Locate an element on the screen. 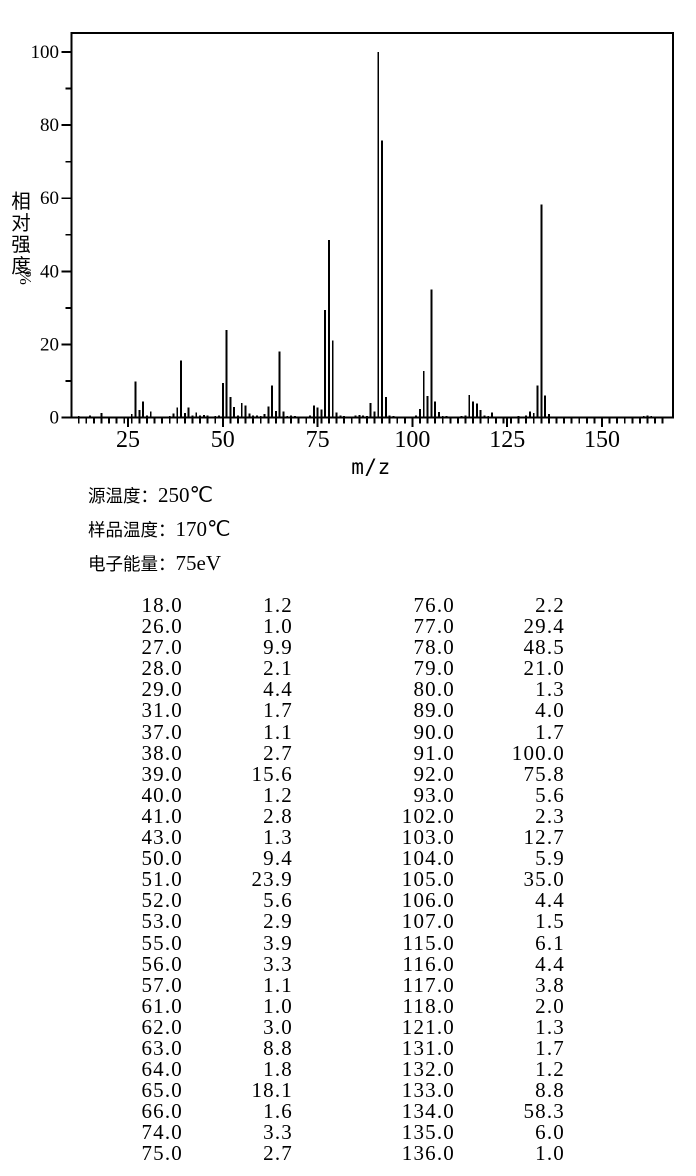 This screenshot has height=1176, width=696. y-axis-title-char: 度 is located at coordinates (21, 266).